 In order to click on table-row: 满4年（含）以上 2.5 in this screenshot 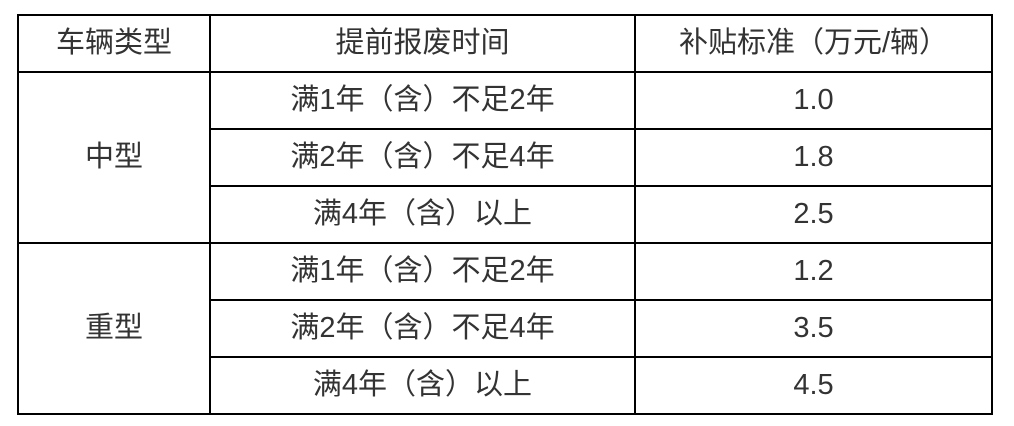, I will do `click(505, 214)`.